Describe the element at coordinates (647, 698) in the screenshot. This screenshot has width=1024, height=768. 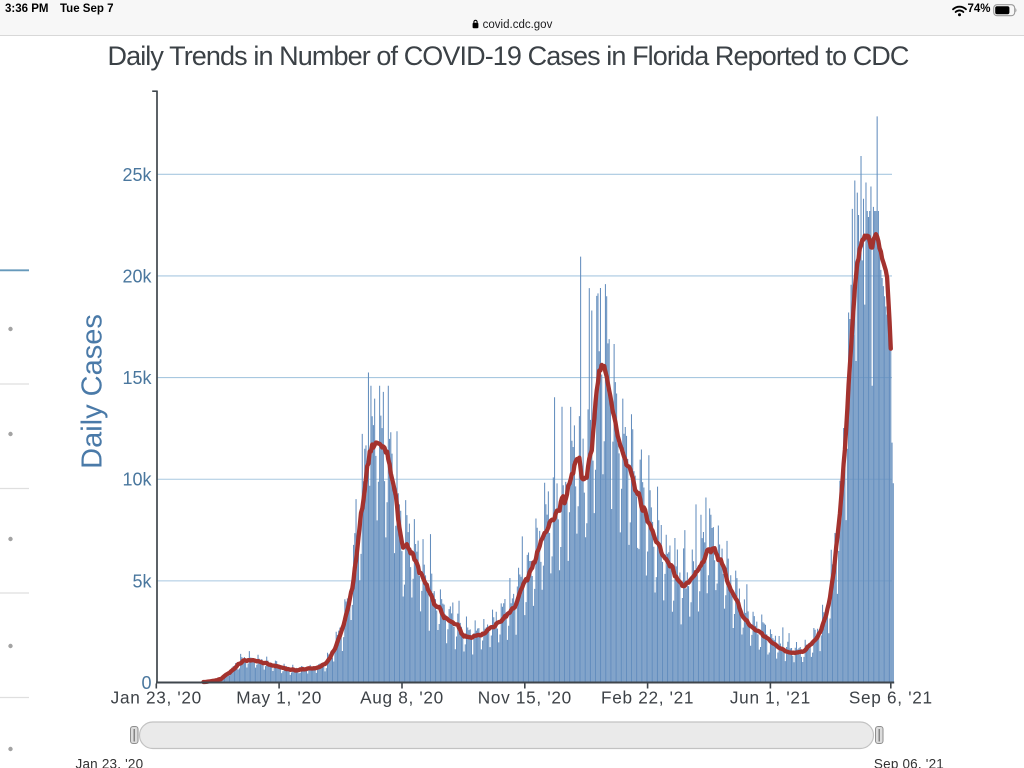
I see `svg-text: Feb 22, '21` at that location.